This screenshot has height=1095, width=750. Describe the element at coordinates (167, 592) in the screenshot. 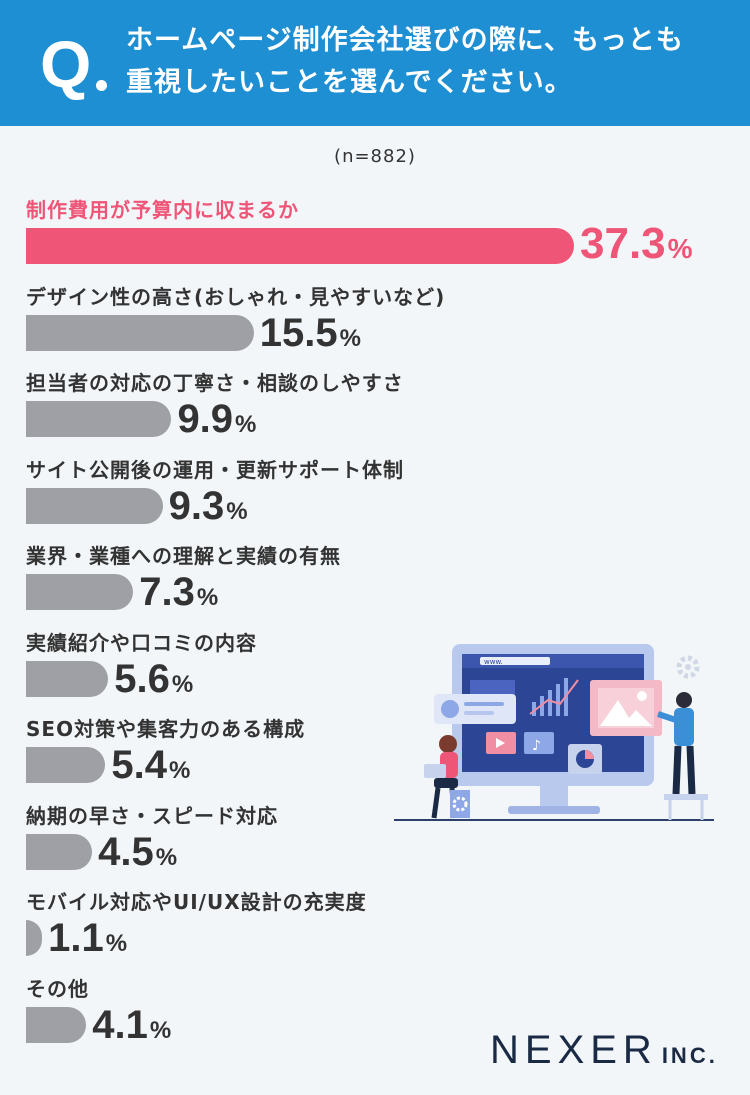

I see `bar-value-number: 7.3` at that location.